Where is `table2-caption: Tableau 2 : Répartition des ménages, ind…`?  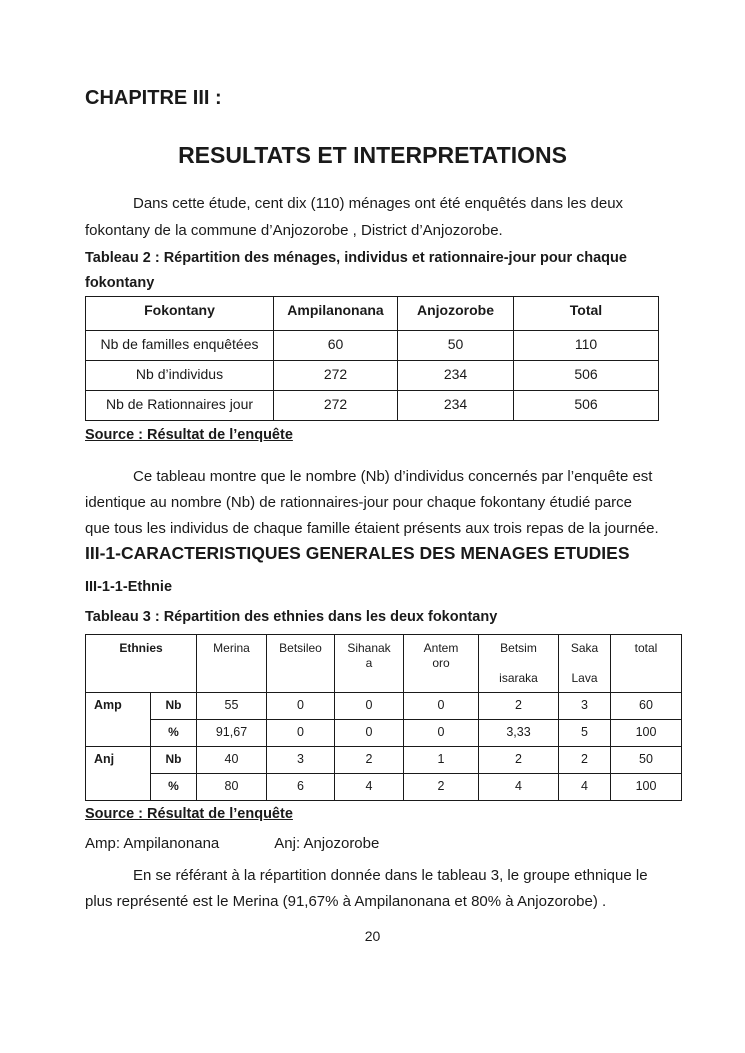 table2-caption: Tableau 2 : Répartition des ménages, ind… is located at coordinates (356, 270).